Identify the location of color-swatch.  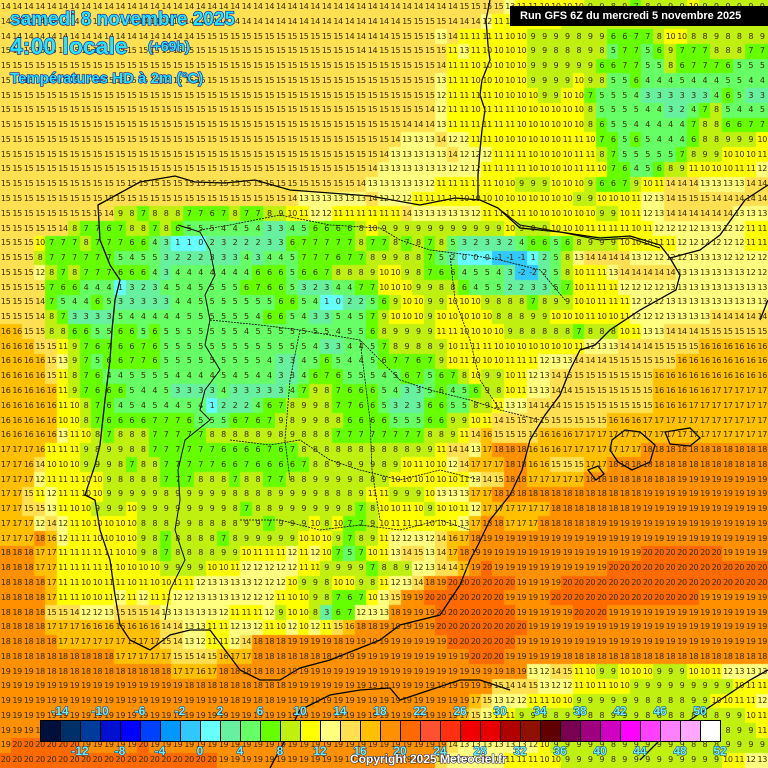
(411, 731).